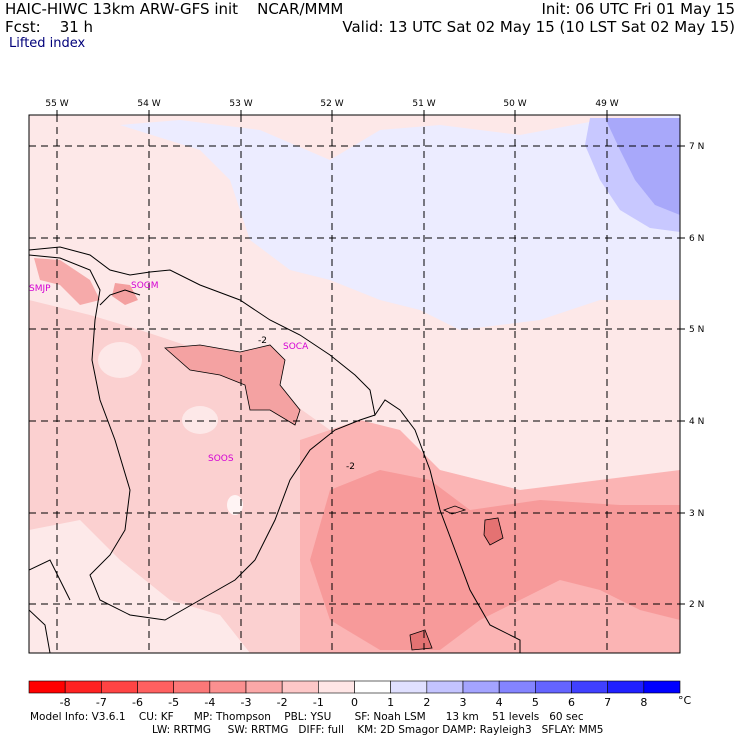 This screenshot has height=740, width=740. I want to click on lat-label-4n: 4 N, so click(696, 422).